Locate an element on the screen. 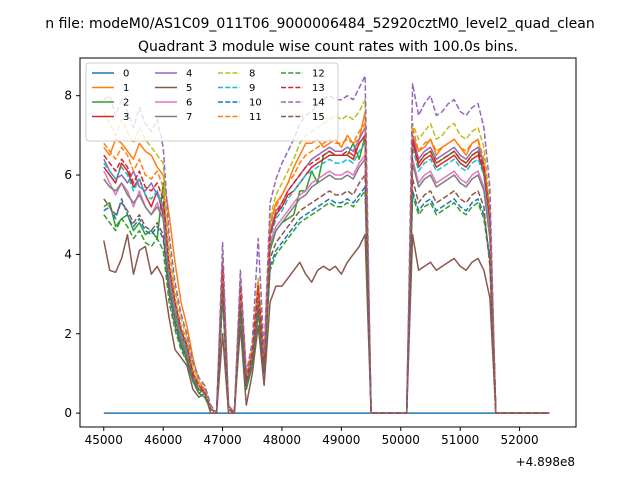  y-tick-label: 6 is located at coordinates (68, 175).